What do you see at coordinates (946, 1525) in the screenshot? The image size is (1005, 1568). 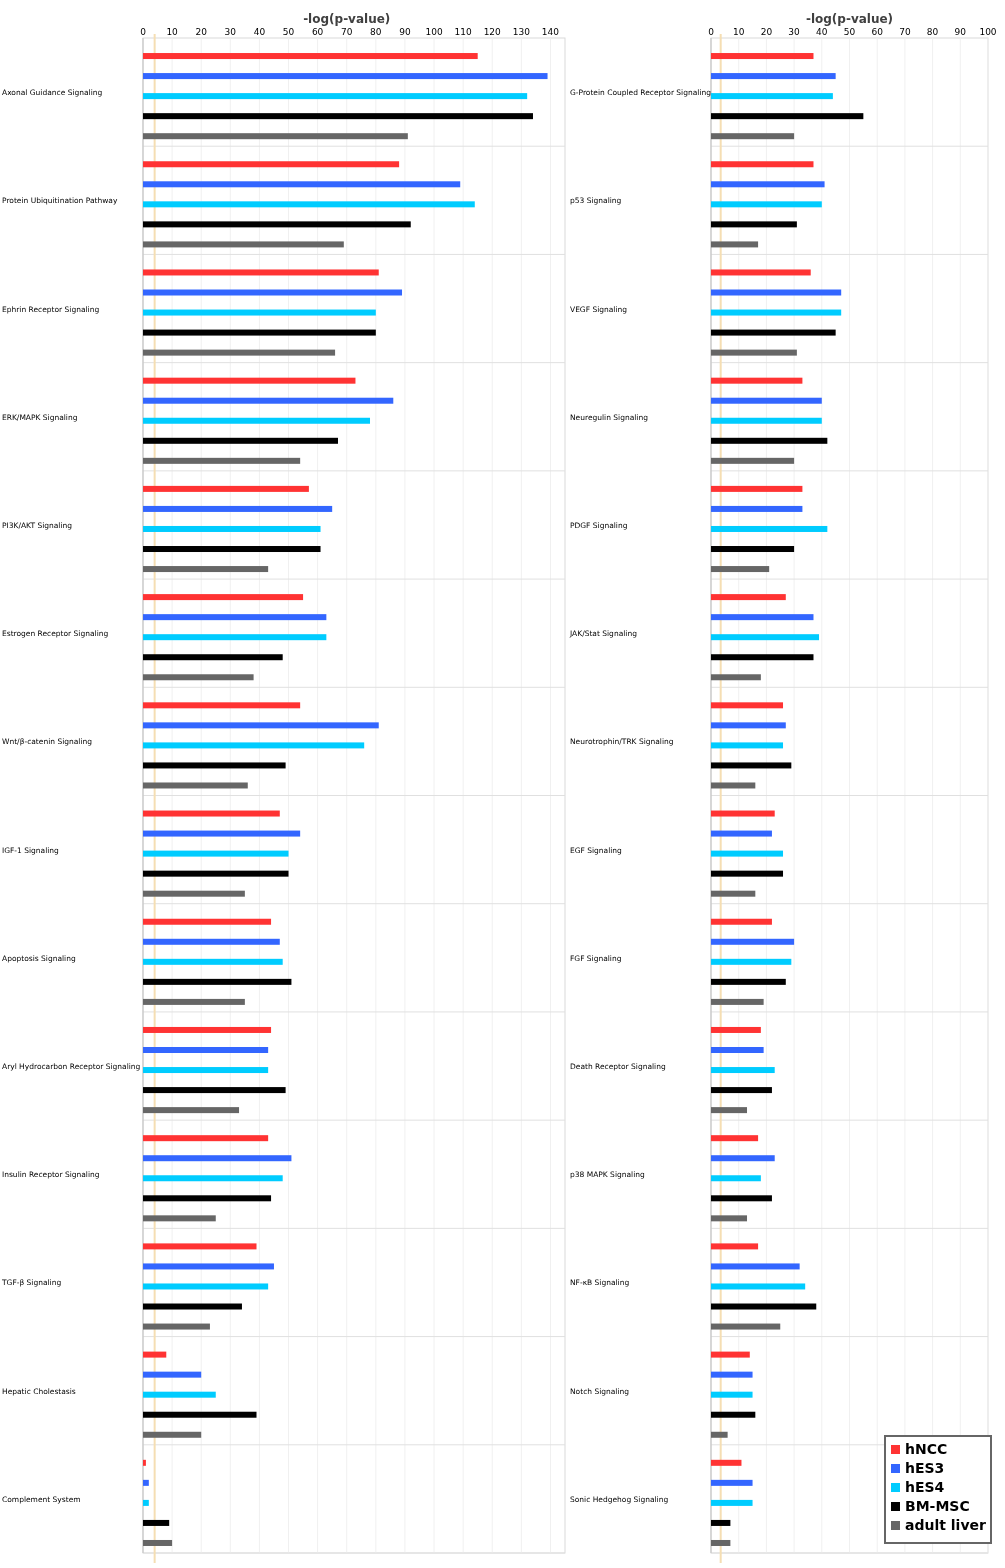 I see `legend-label: adult liver` at bounding box center [946, 1525].